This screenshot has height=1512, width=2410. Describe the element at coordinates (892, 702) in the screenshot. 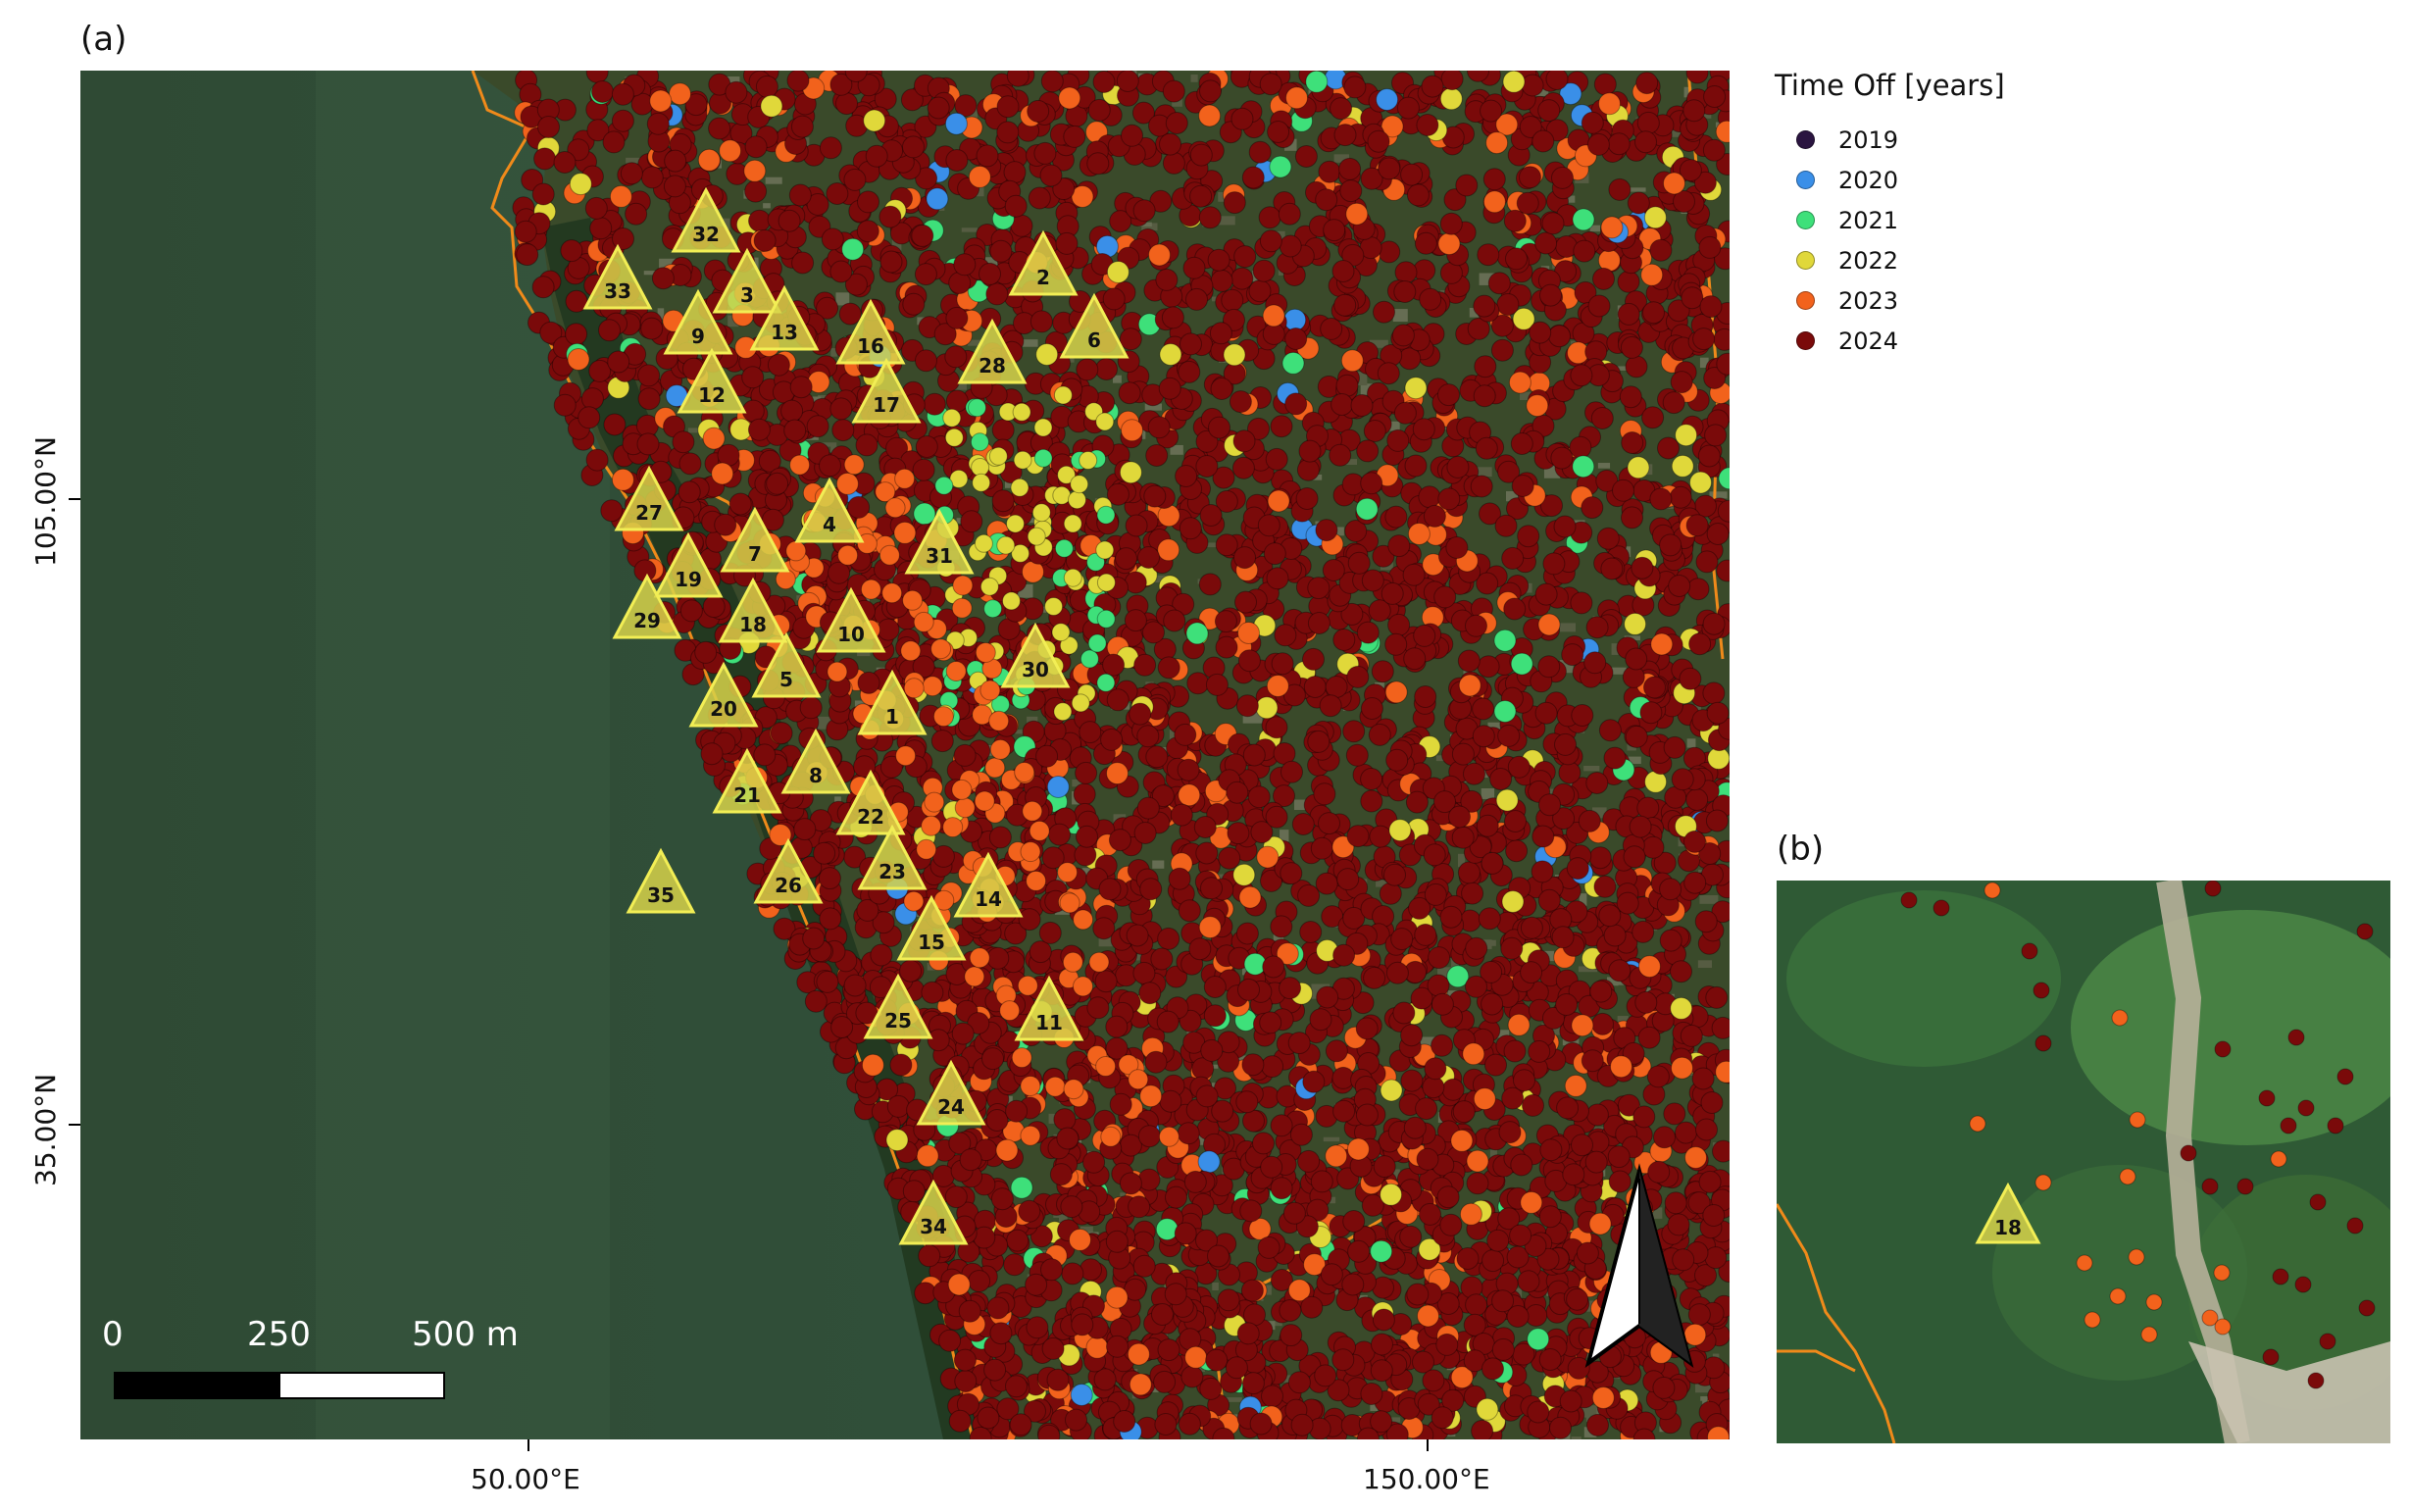

I see `station-1: 1` at that location.